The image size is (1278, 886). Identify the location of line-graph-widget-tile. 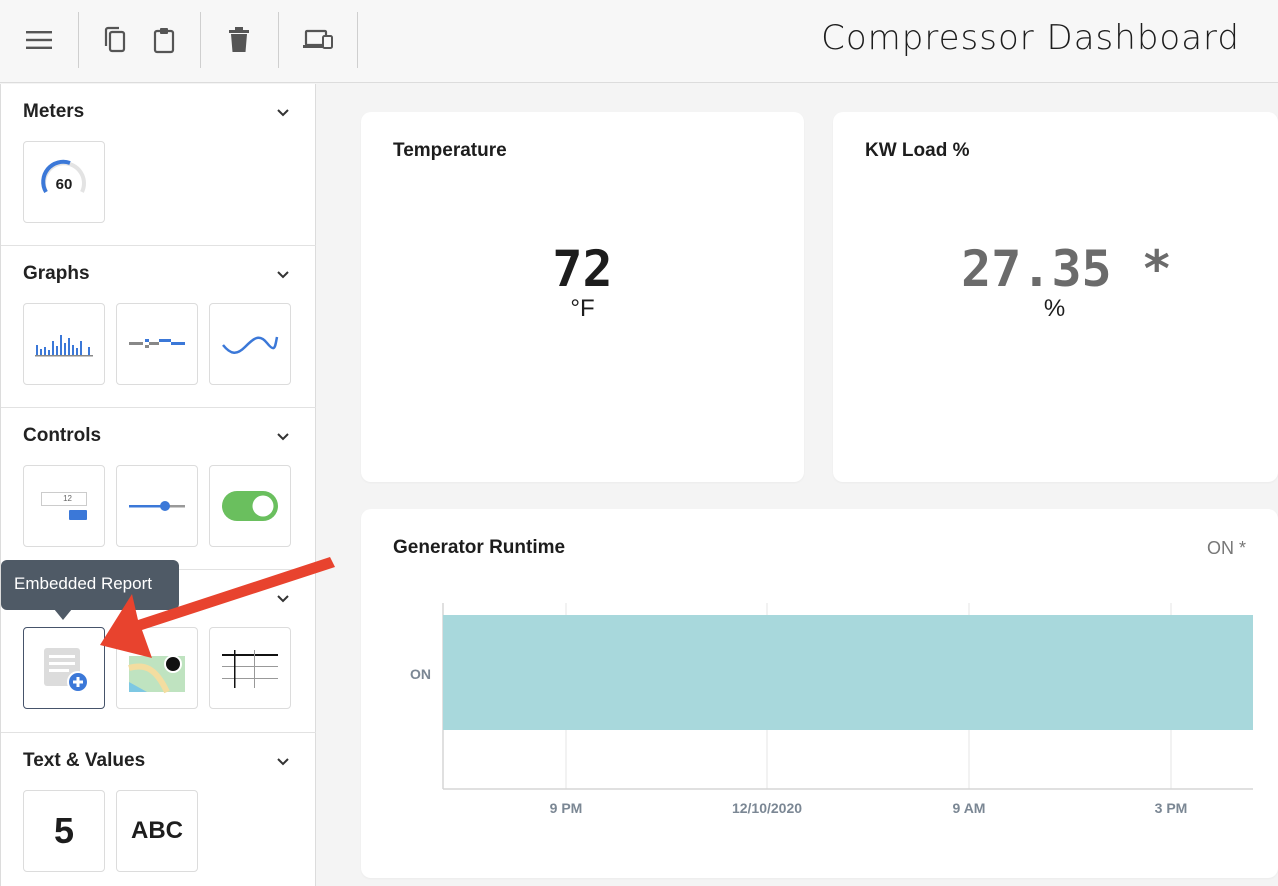
(250, 344).